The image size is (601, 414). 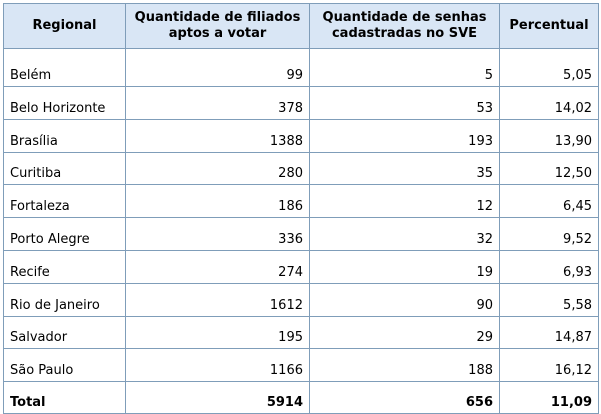 I want to click on cell-percentual: 9,52, so click(x=549, y=234).